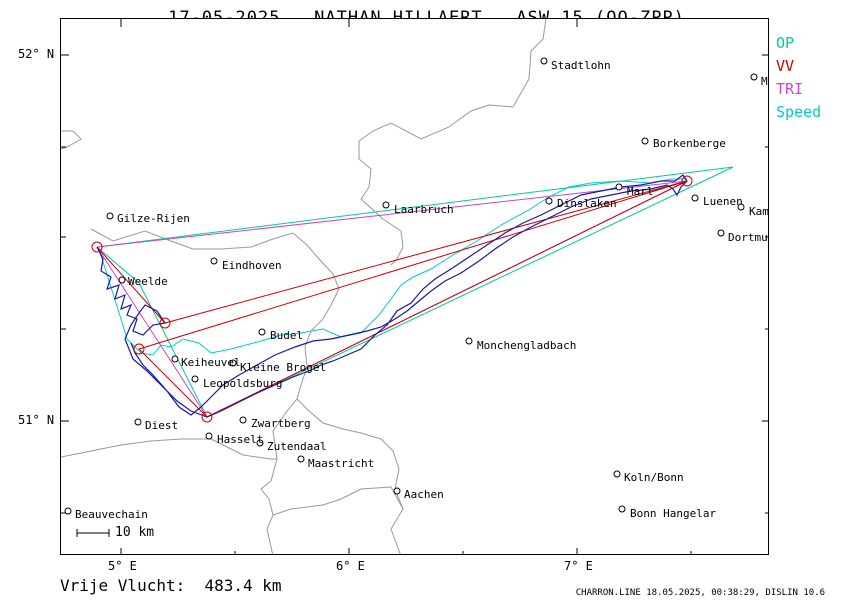 This screenshot has height=603, width=853. What do you see at coordinates (36, 420) in the screenshot?
I see `lat-label-51: 51° N` at bounding box center [36, 420].